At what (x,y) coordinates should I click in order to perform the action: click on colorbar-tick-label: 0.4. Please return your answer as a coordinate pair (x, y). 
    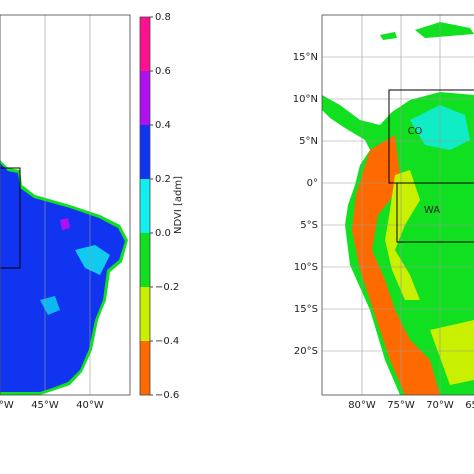
    Looking at the image, I should click on (163, 125).